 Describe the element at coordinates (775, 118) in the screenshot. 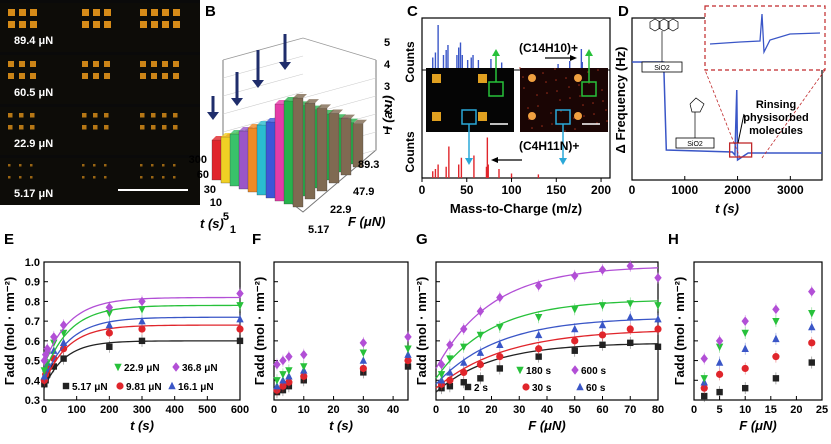

I see `annotation-line2: physisorbed` at that location.